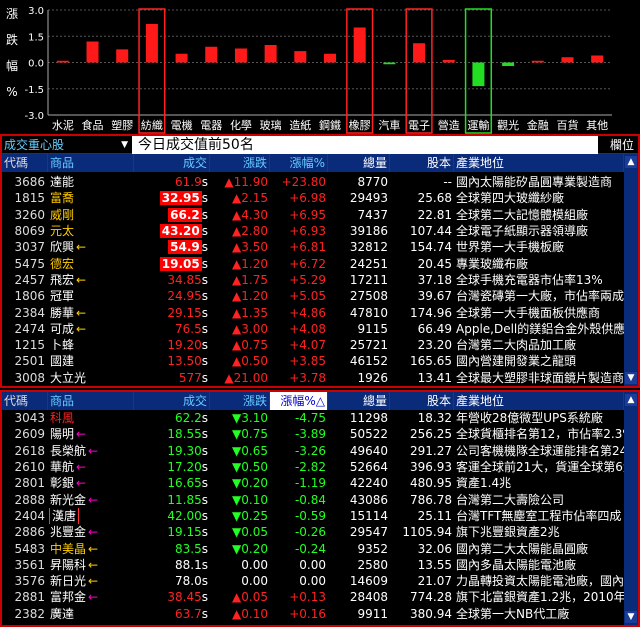 This screenshot has height=627, width=640. What do you see at coordinates (172, 597) in the screenshot?
I see `last-price: 38.45s` at bounding box center [172, 597].